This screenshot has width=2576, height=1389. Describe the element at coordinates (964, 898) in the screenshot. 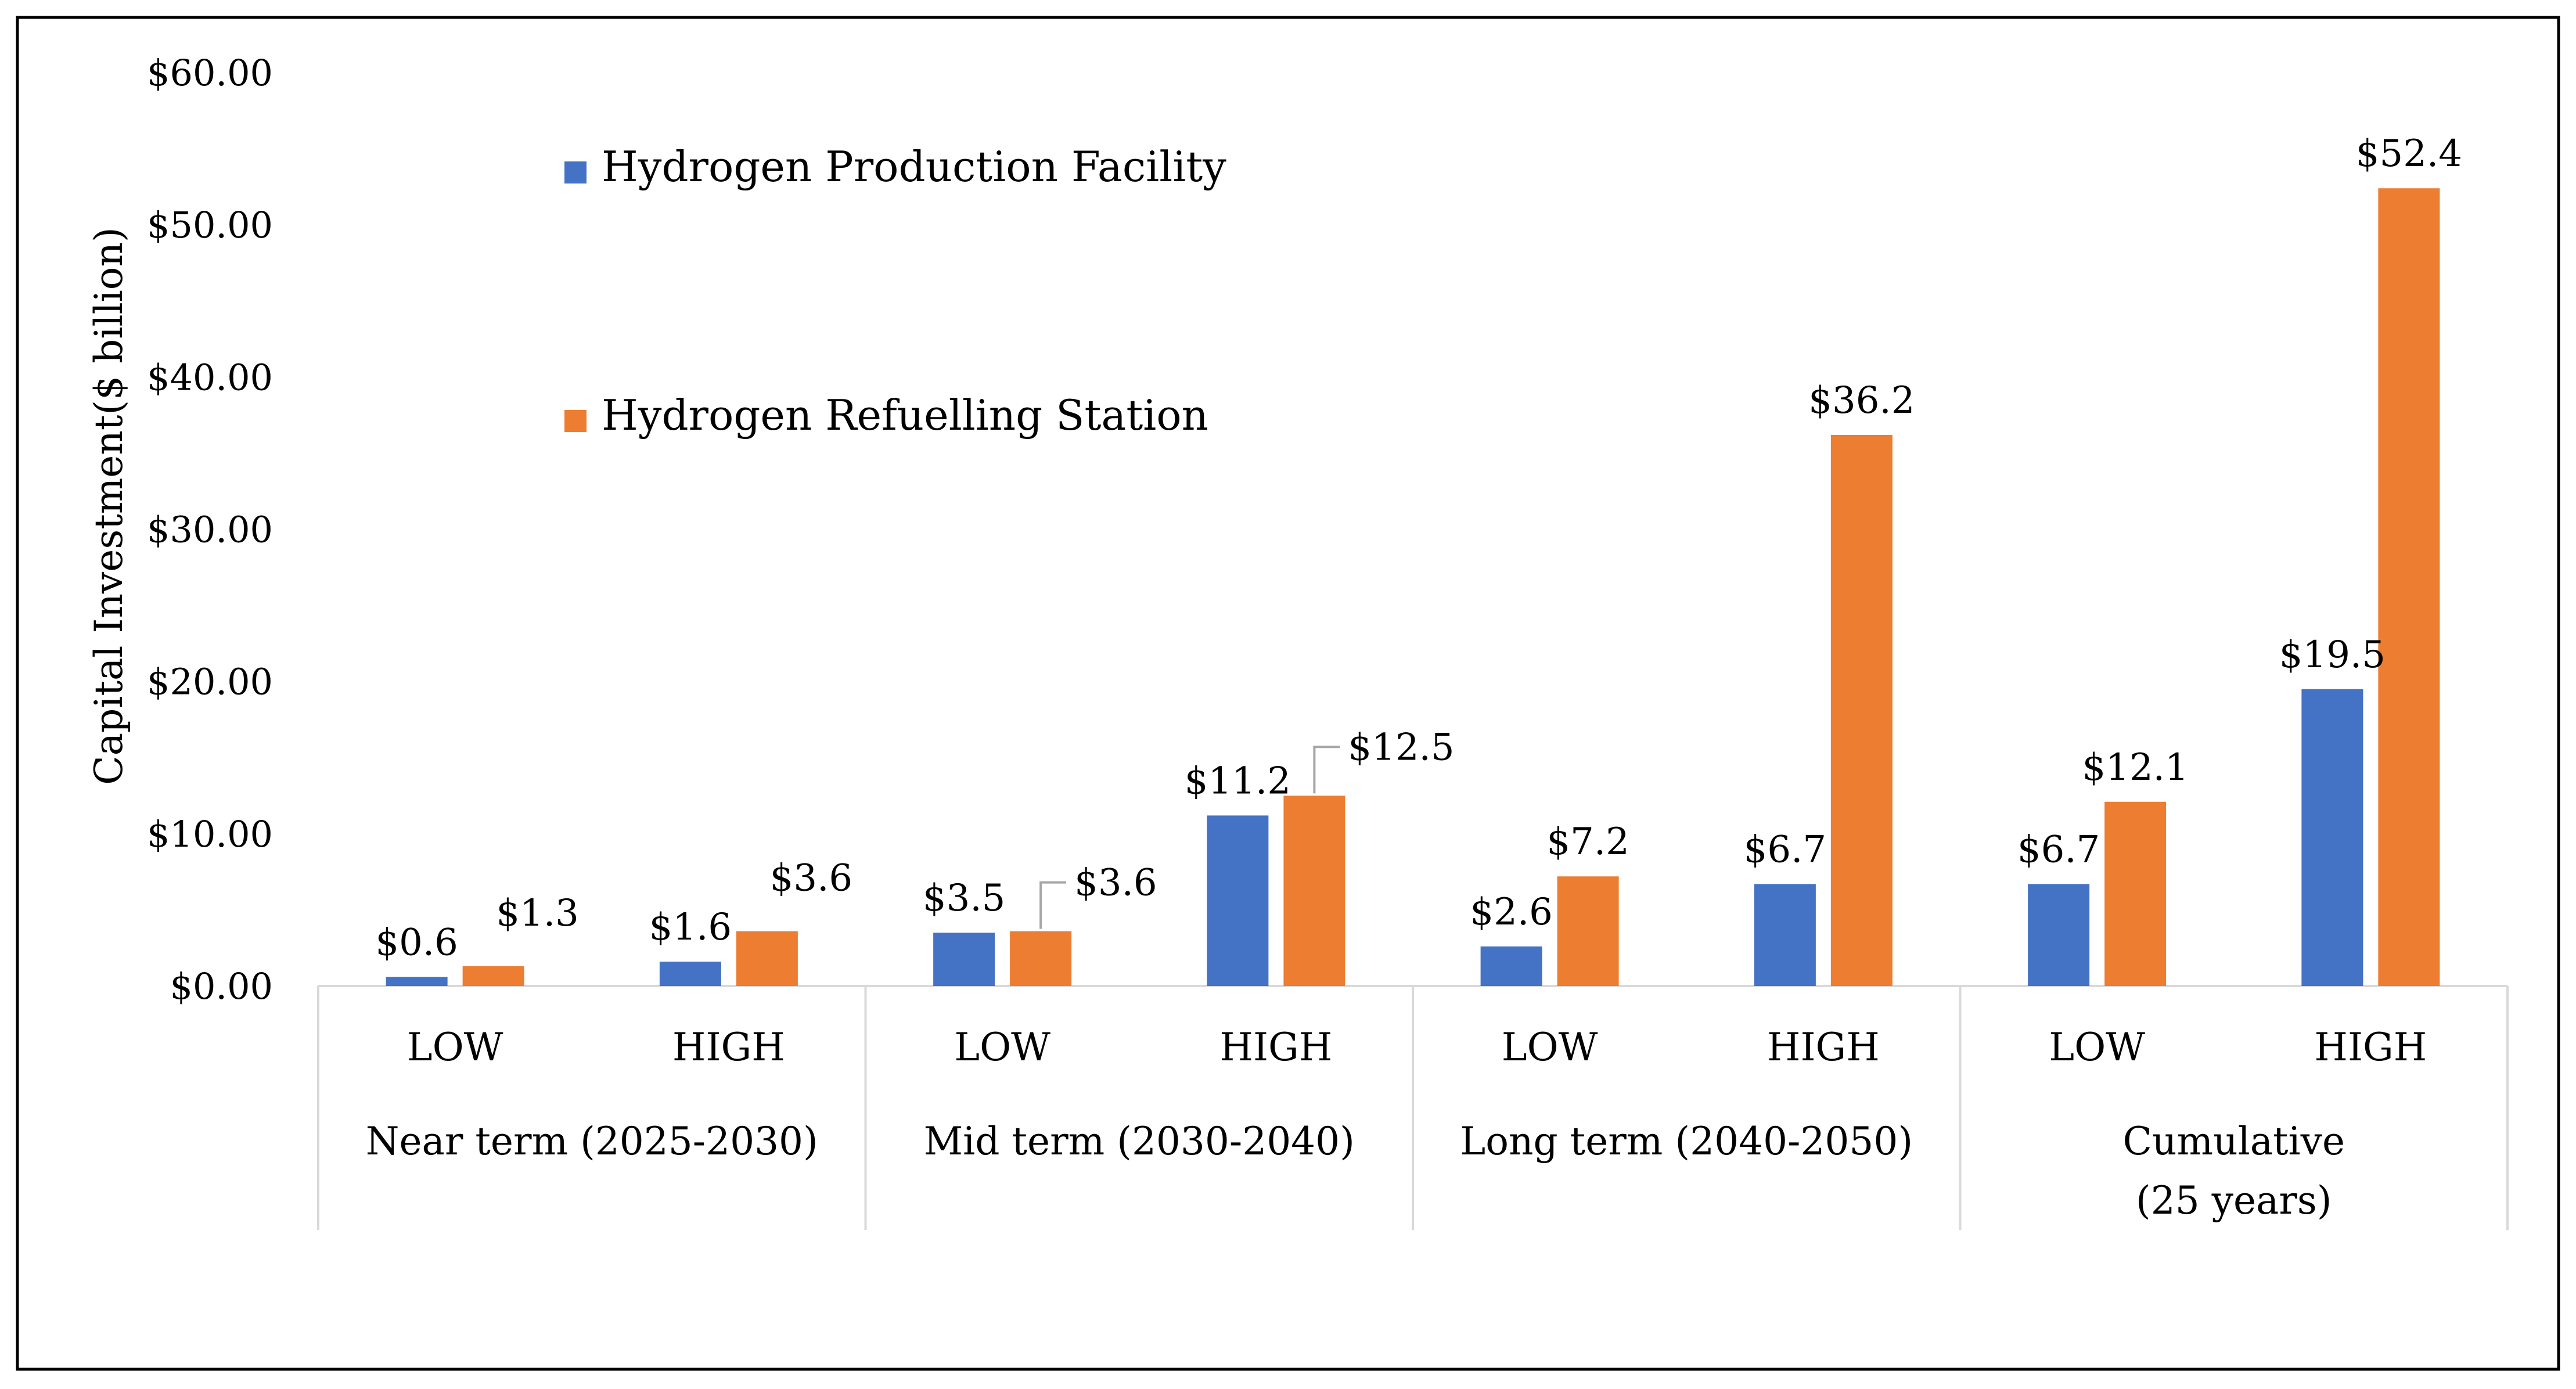

I see `data-label-production-facility: $3.5` at that location.